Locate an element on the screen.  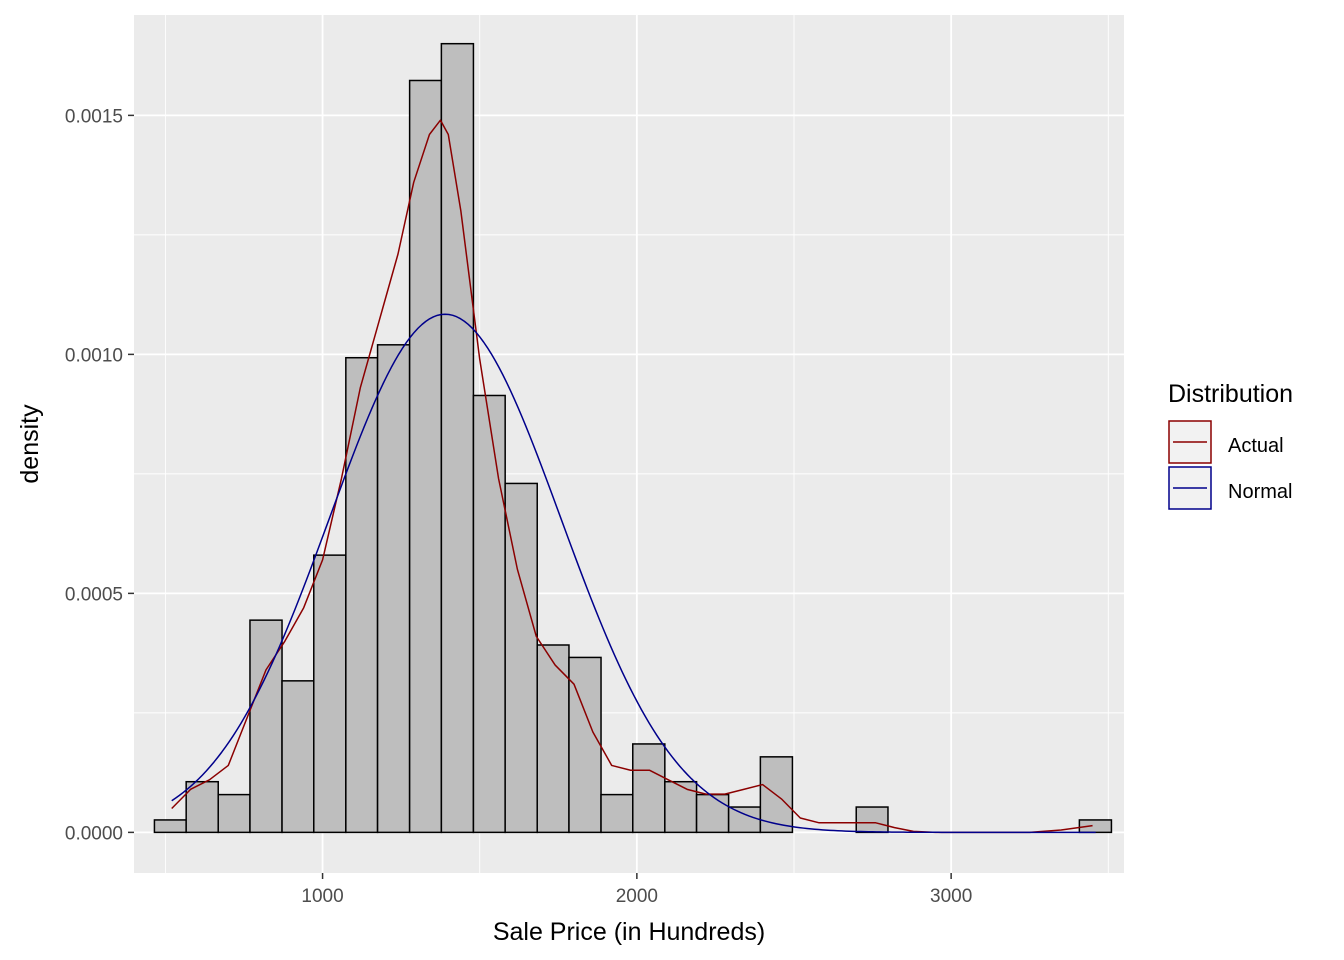
legend-item-normal: Normal is located at coordinates (1230, 488).